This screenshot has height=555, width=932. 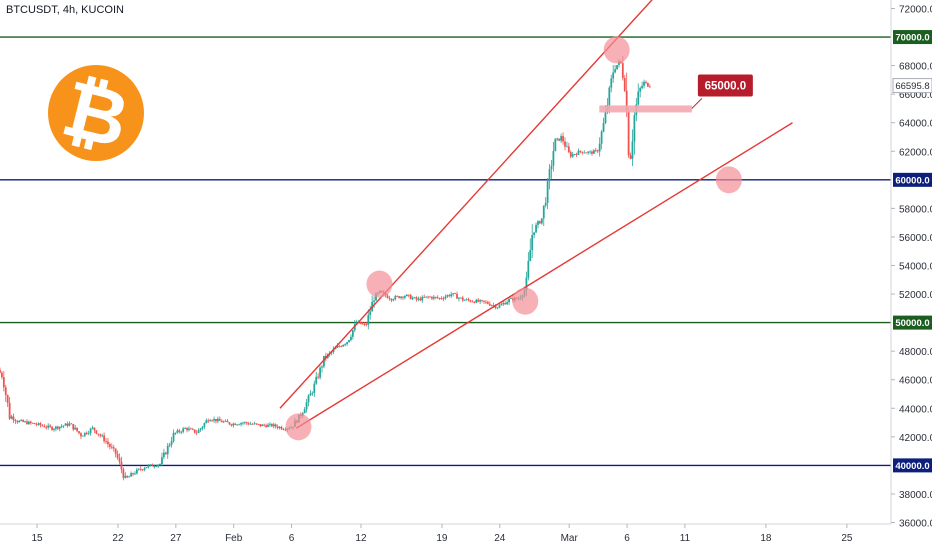 I want to click on current-price-label: 66595.8, so click(x=912, y=86).